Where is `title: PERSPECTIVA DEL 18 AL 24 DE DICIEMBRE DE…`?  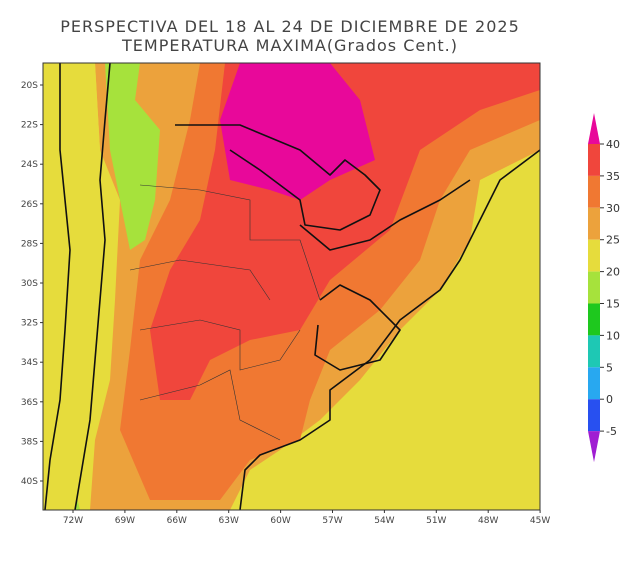
title: PERSPECTIVA DEL 18 AL 24 DE DICIEMBRE DE… is located at coordinates (290, 26).